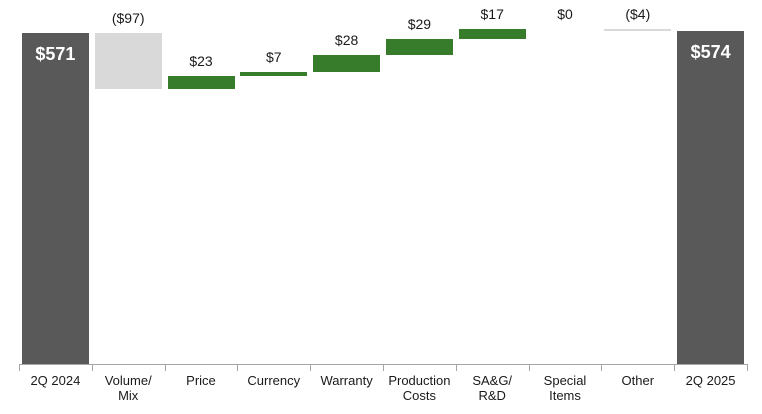  What do you see at coordinates (347, 63) in the screenshot?
I see `bar-warranty` at bounding box center [347, 63].